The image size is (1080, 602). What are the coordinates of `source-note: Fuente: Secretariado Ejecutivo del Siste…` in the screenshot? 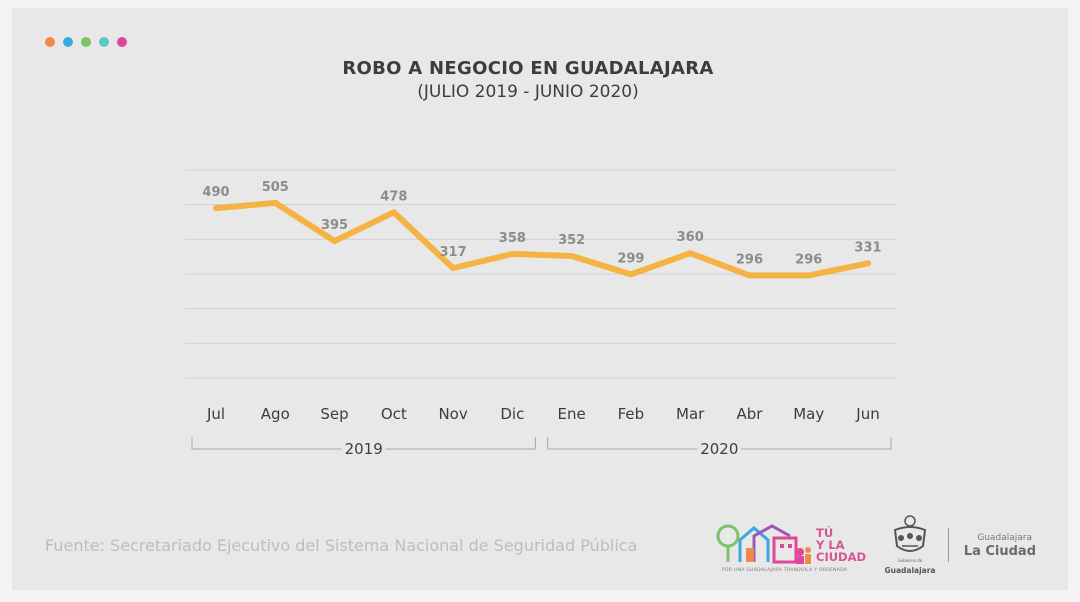 It's located at (341, 545).